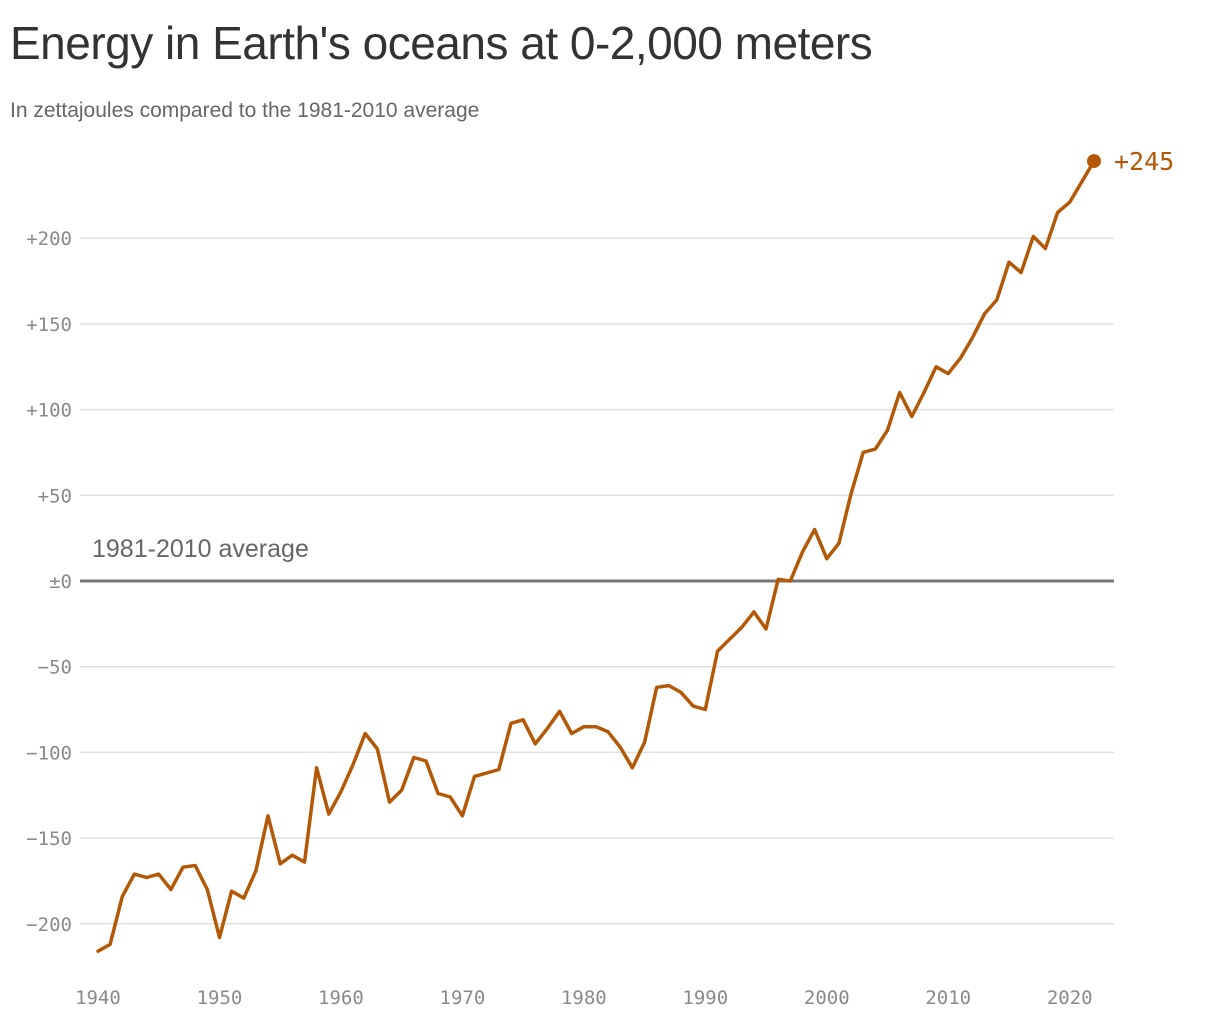 This screenshot has width=1220, height=1020. I want to click on x-tick-label: 1980, so click(584, 998).